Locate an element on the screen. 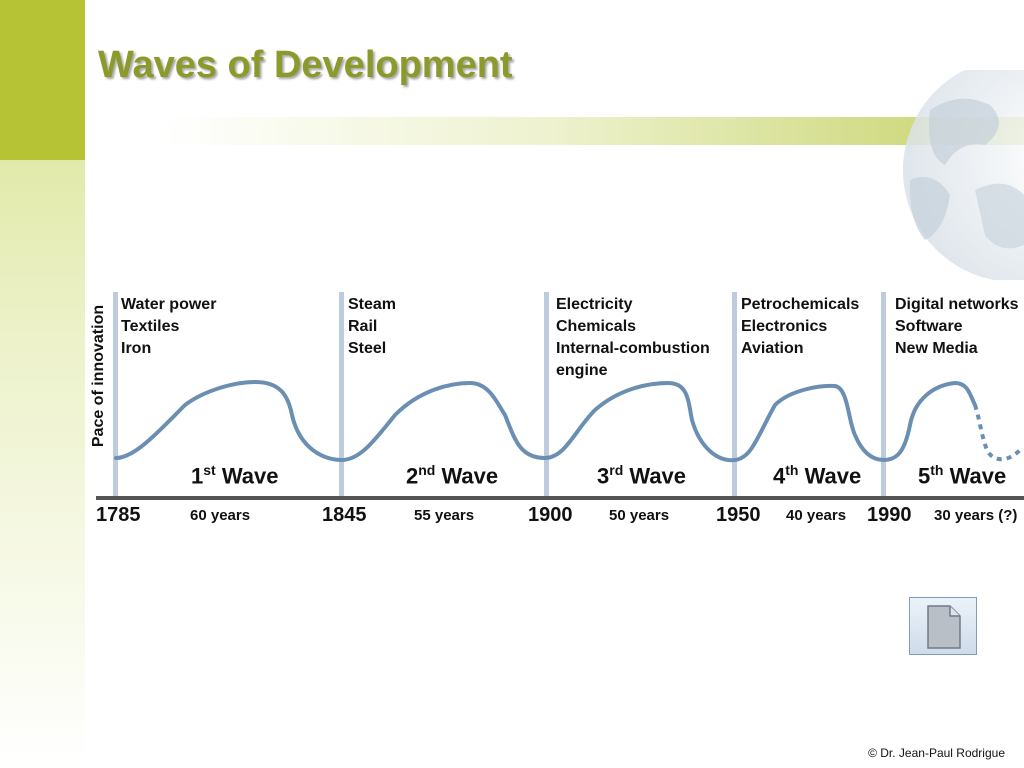  tech-item: Rail is located at coordinates (363, 326).